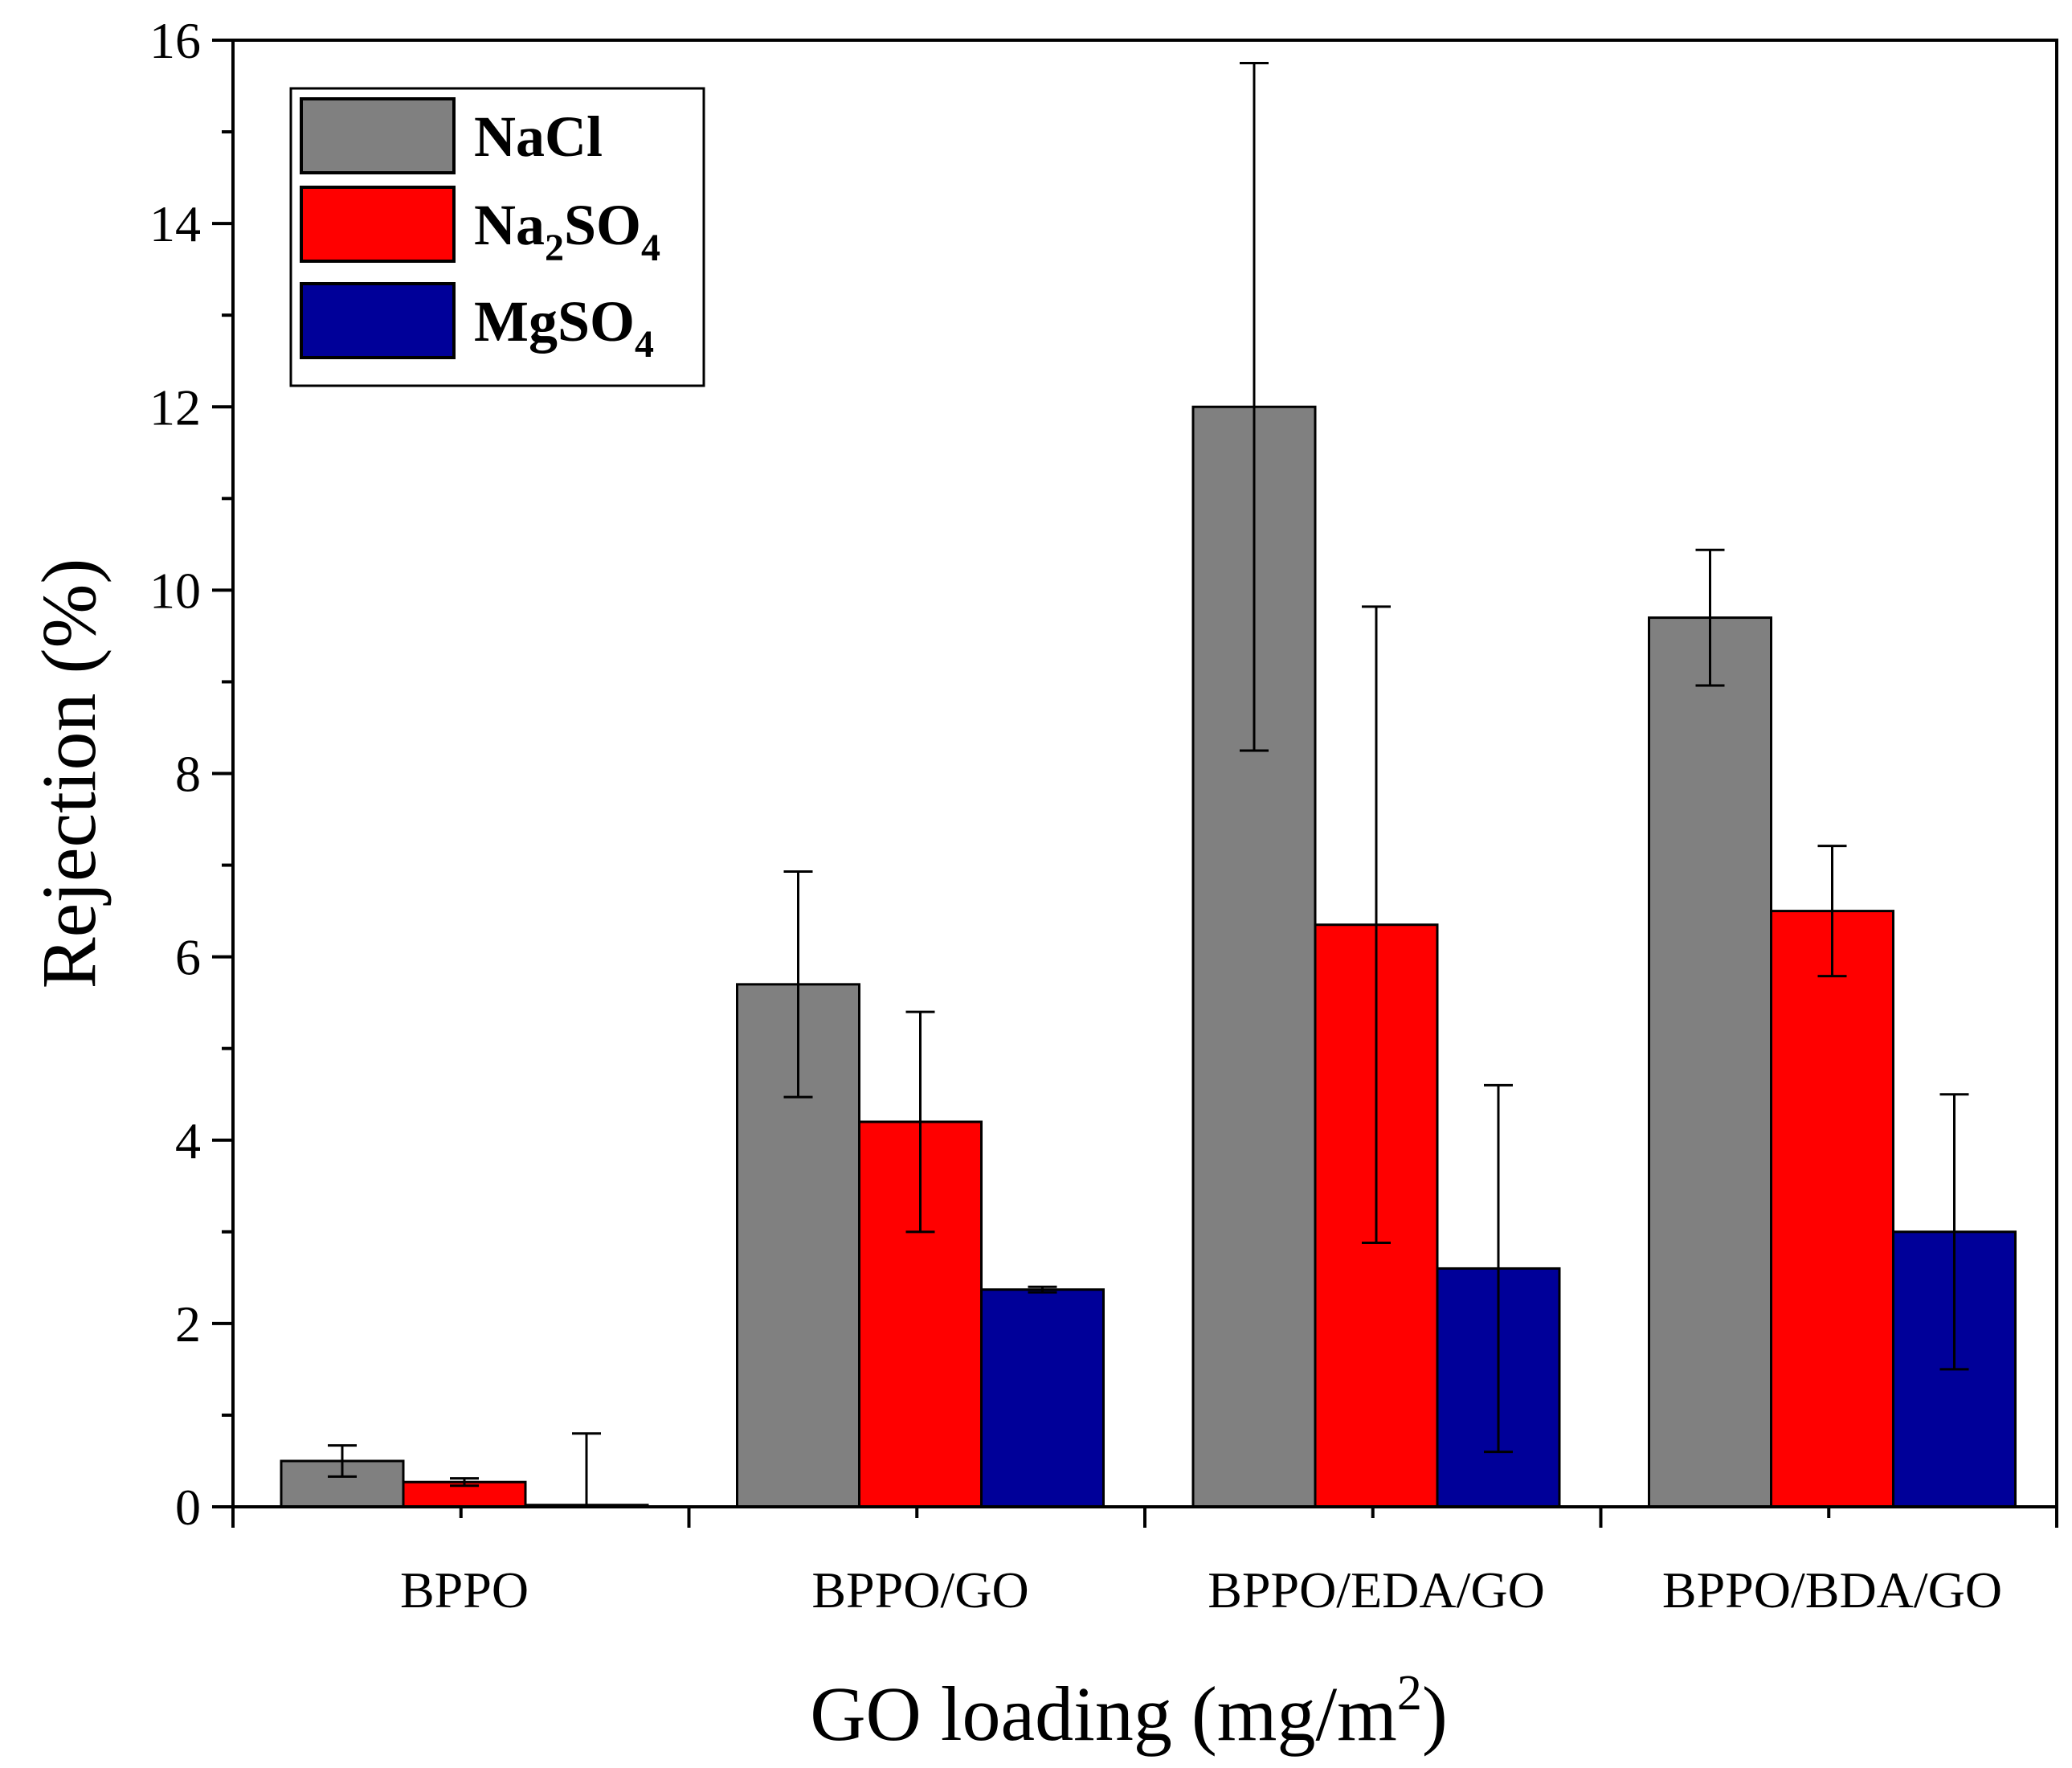 Image resolution: width=2072 pixels, height=1768 pixels. I want to click on legend-label-part: Na, so click(510, 225).